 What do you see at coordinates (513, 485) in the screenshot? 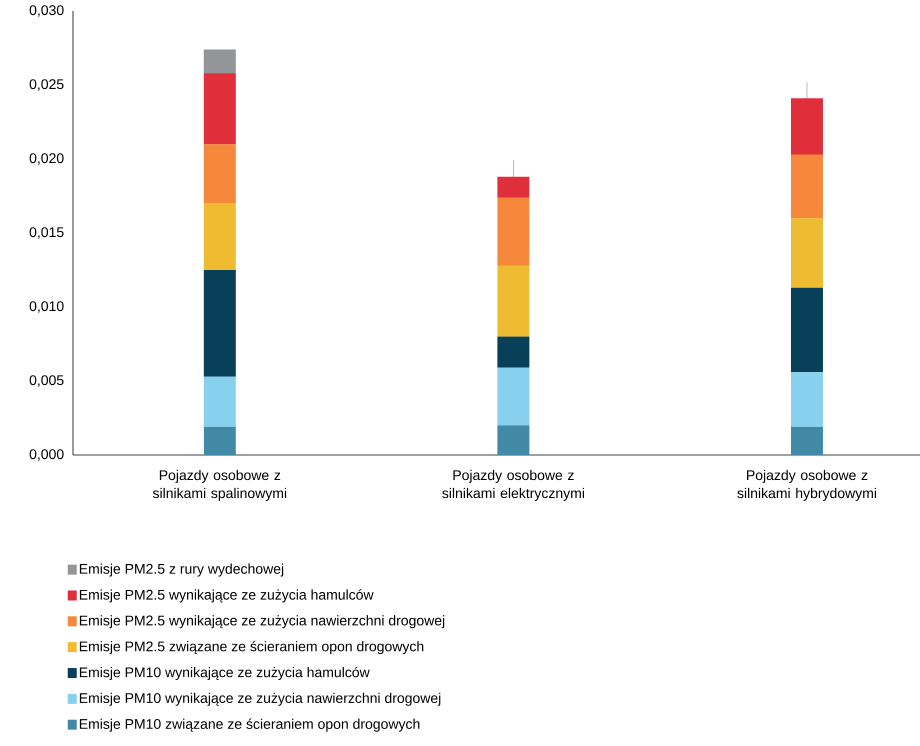
I see `x-tick-label: Pojazdy osobowe z silnikami elektrycznymi` at bounding box center [513, 485].